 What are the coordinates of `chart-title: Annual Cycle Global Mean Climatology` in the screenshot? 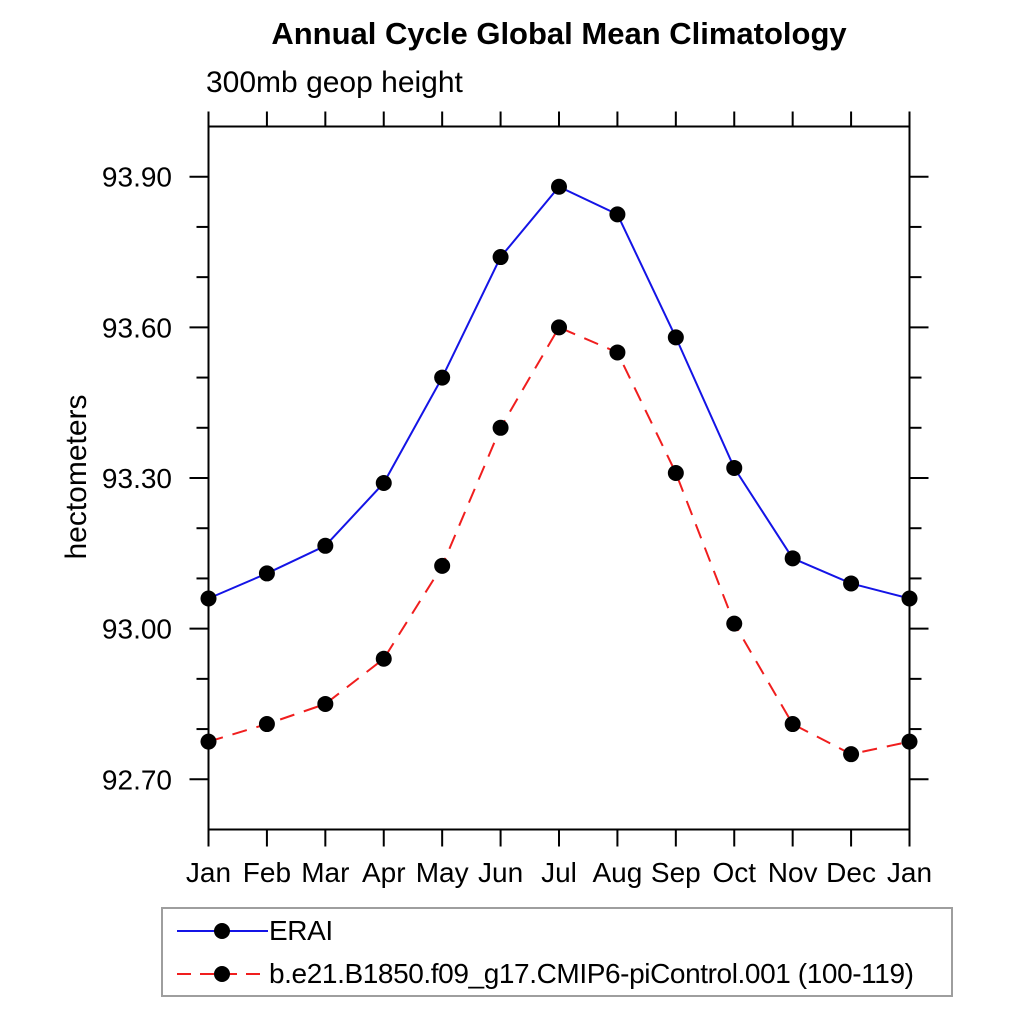 It's located at (559, 33).